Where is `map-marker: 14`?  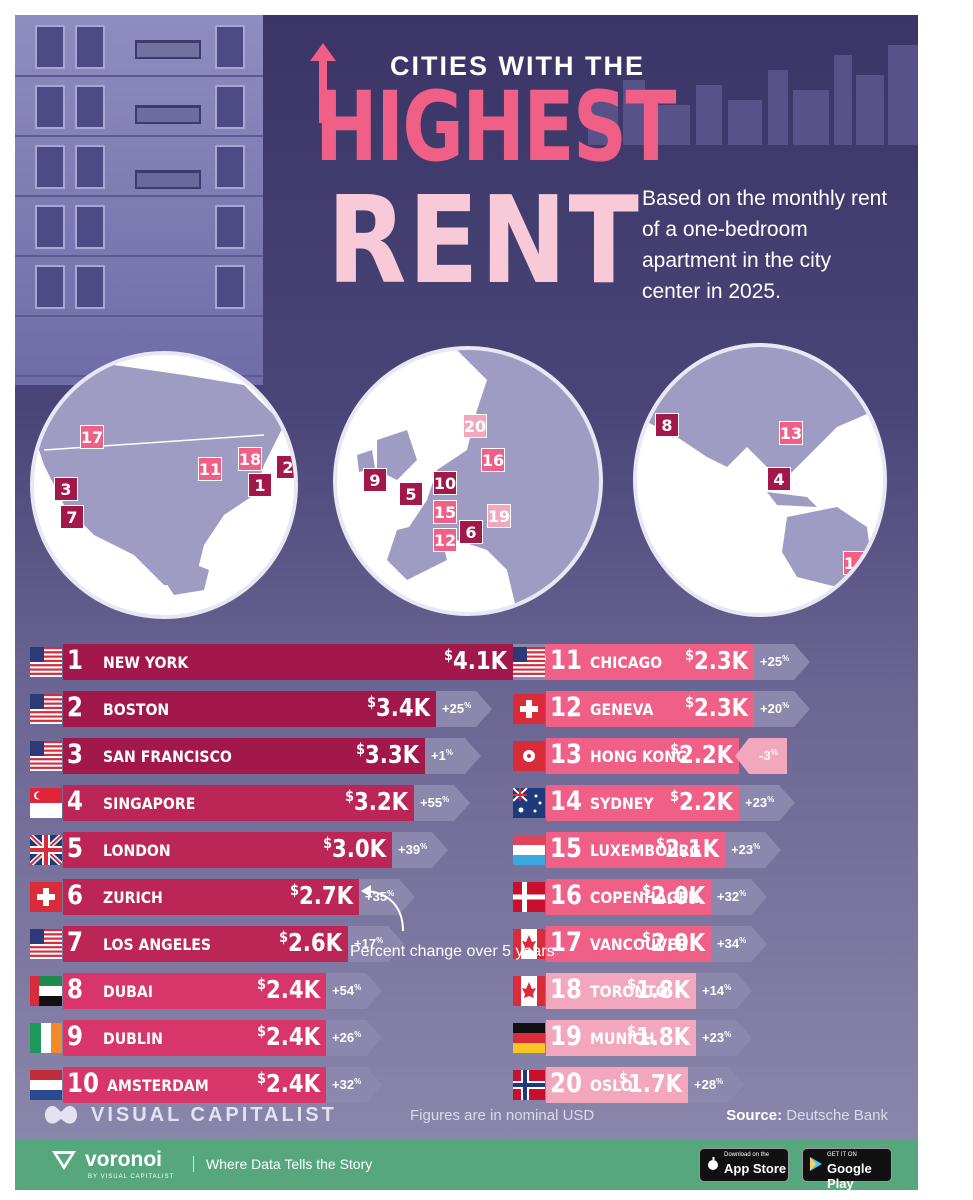 map-marker: 14 is located at coordinates (855, 563).